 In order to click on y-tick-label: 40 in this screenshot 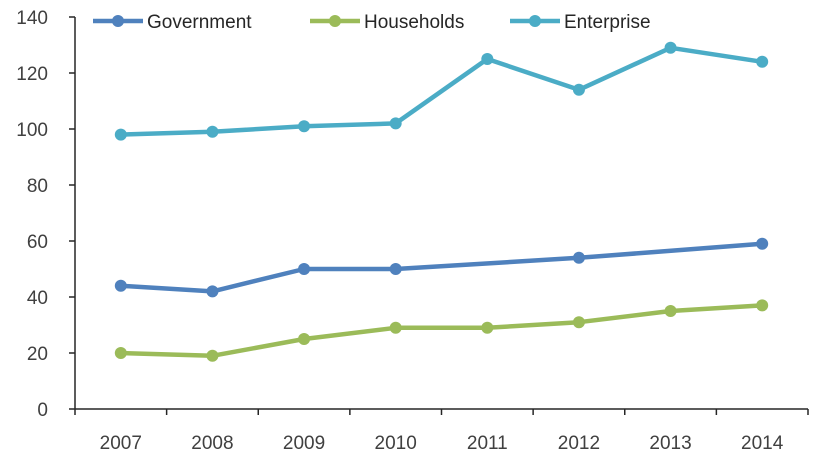, I will do `click(37, 298)`.